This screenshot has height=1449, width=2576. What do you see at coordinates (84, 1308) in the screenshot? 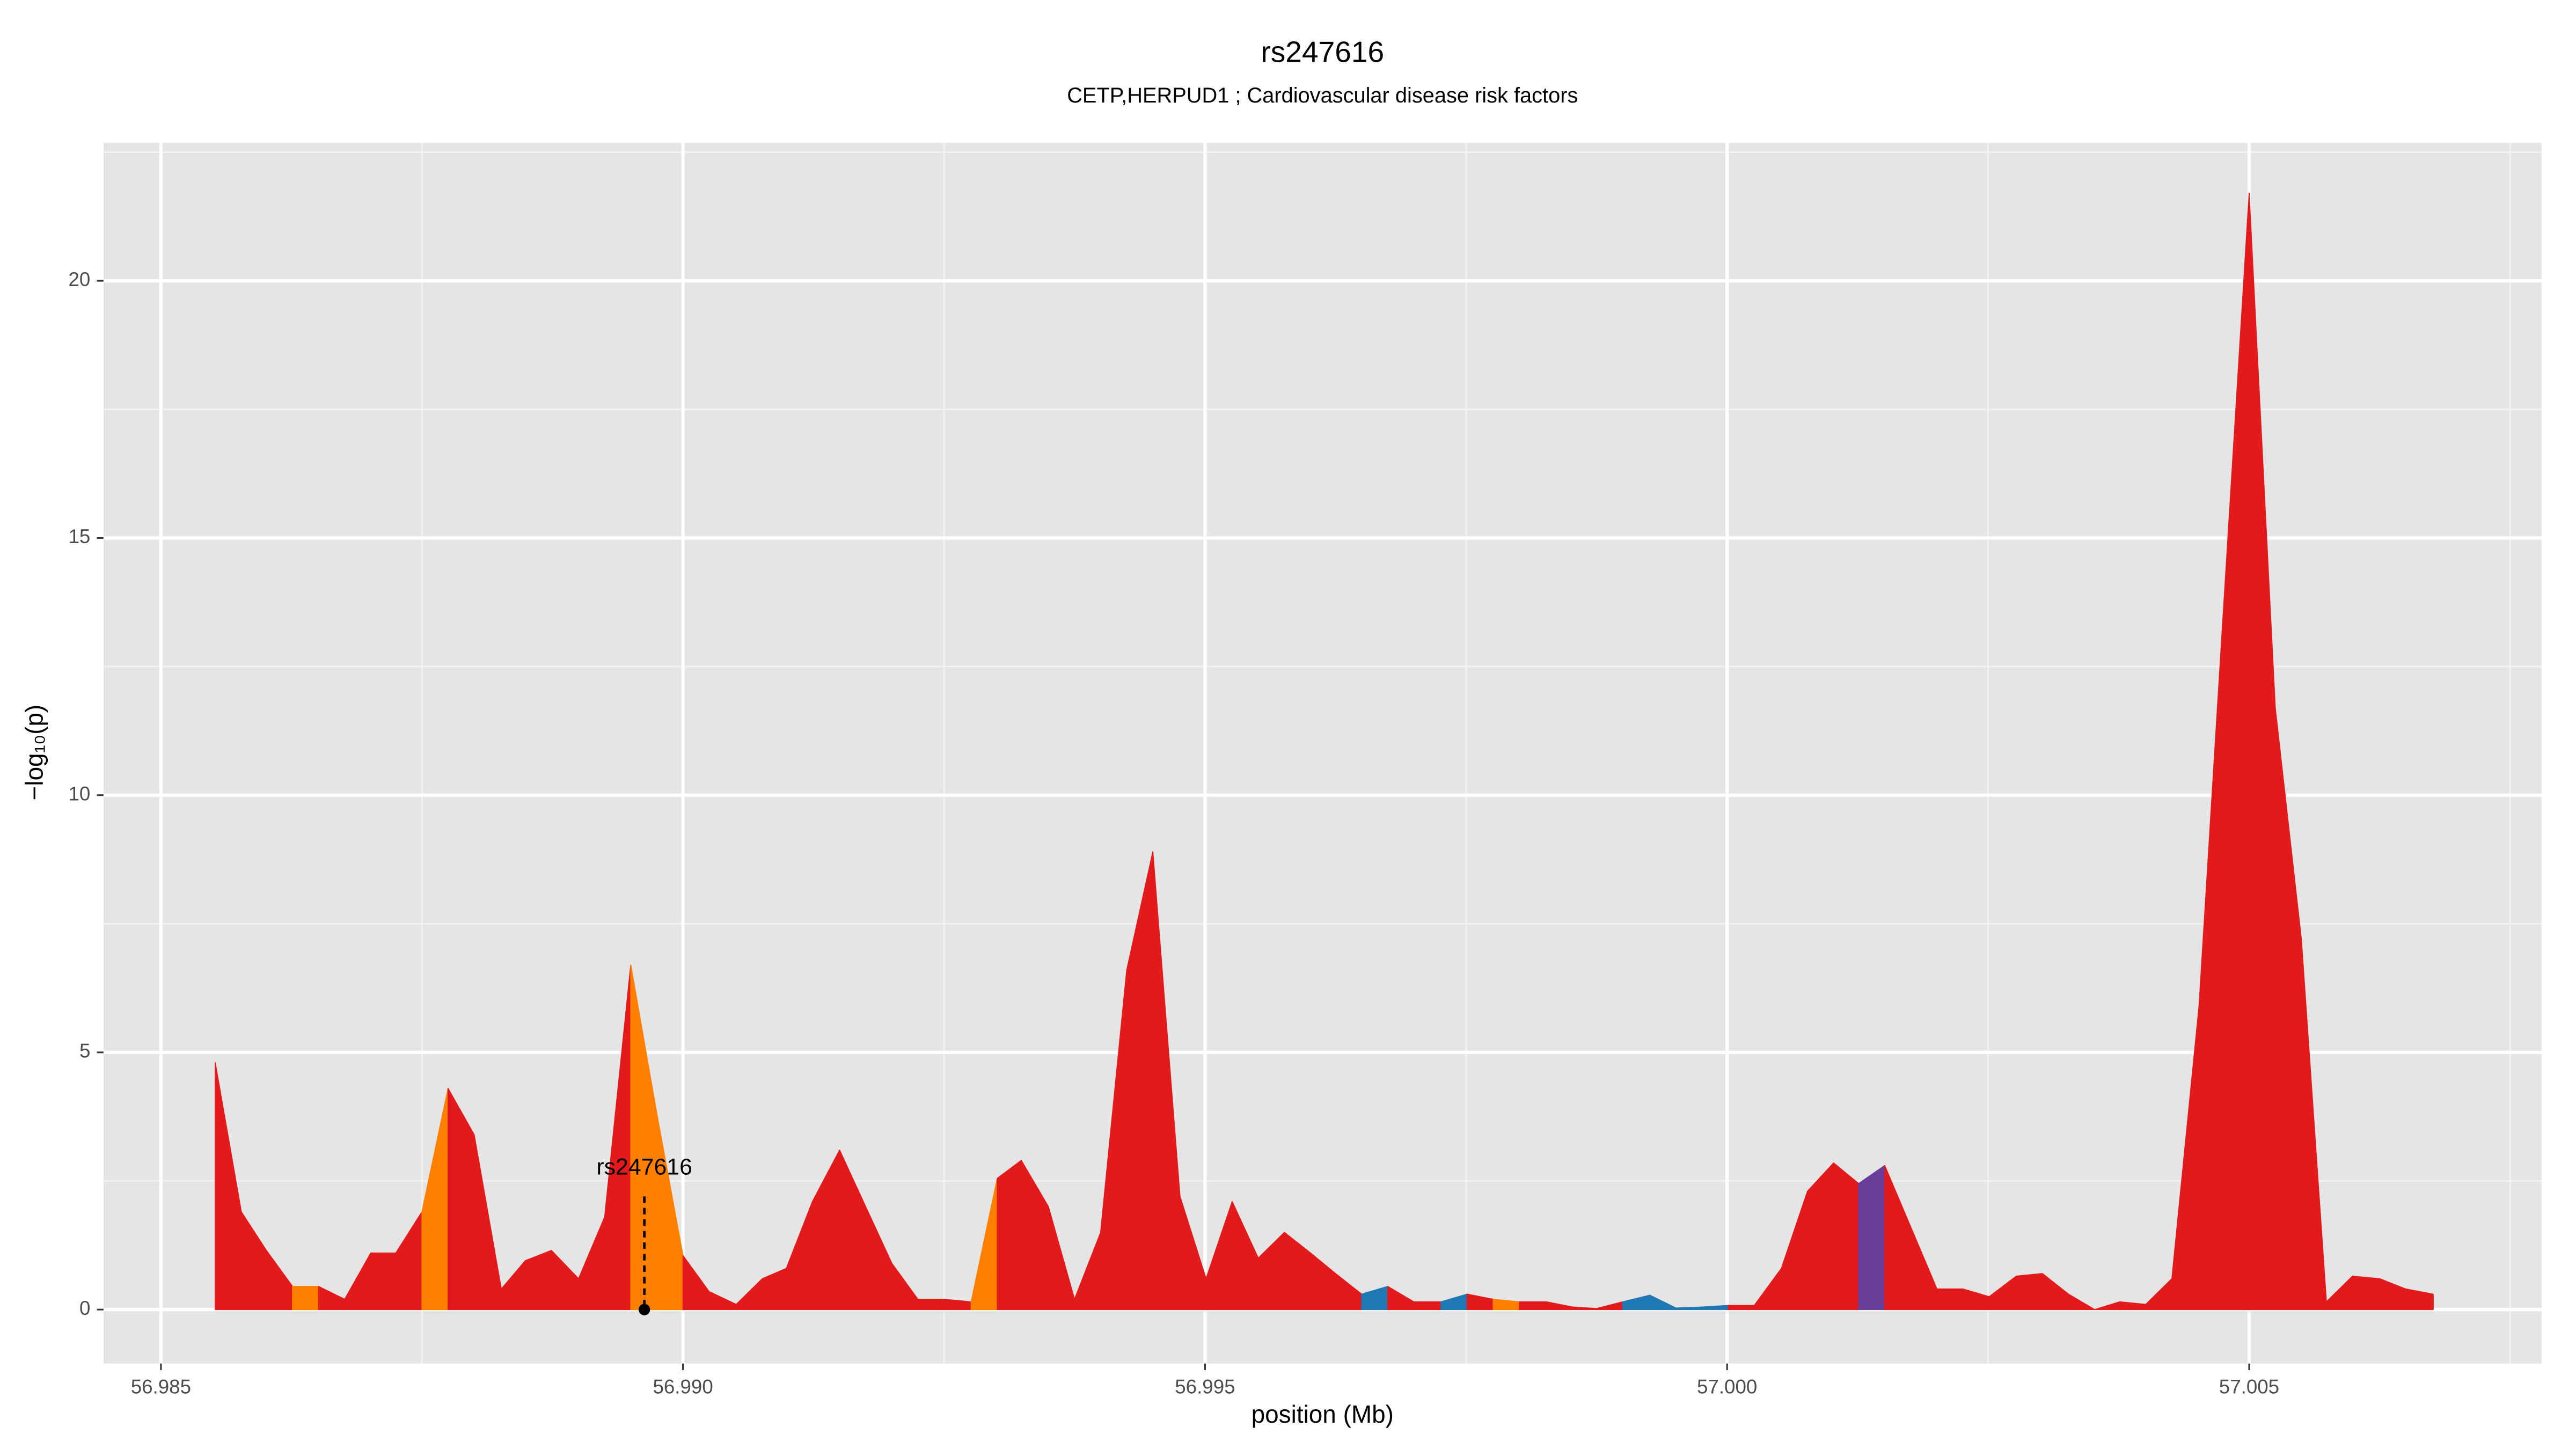
I see `y-tick-label: 0` at bounding box center [84, 1308].